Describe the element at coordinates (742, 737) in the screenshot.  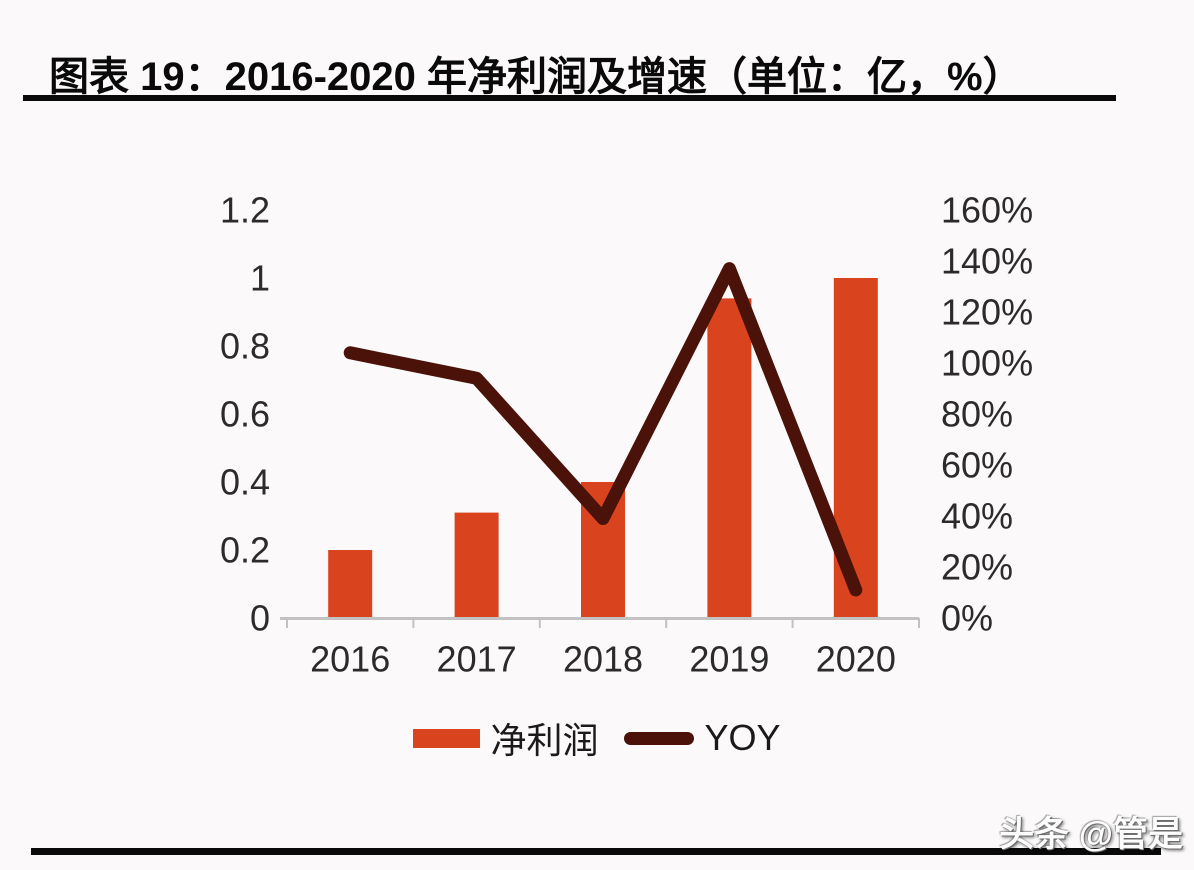
I see `yoy-legend-label: YOY` at that location.